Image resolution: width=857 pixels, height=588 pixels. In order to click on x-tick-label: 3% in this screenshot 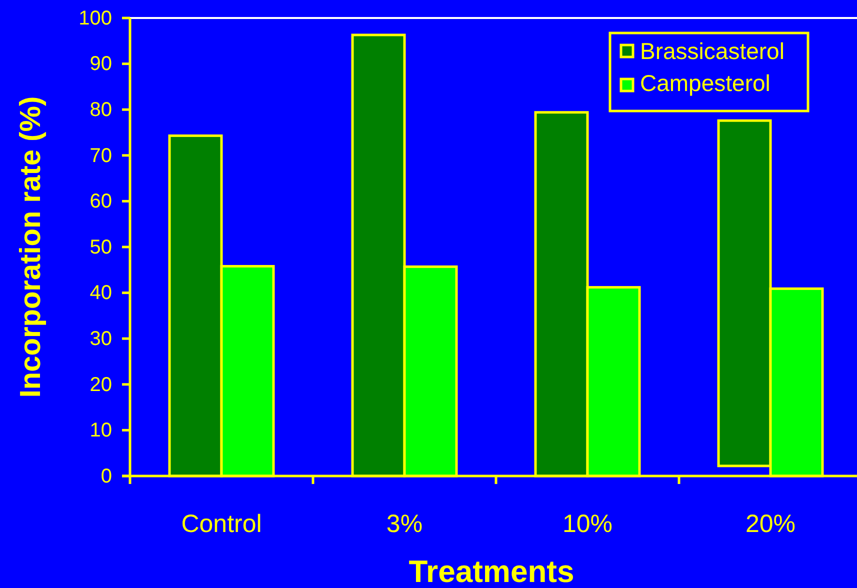, I will do `click(404, 524)`.